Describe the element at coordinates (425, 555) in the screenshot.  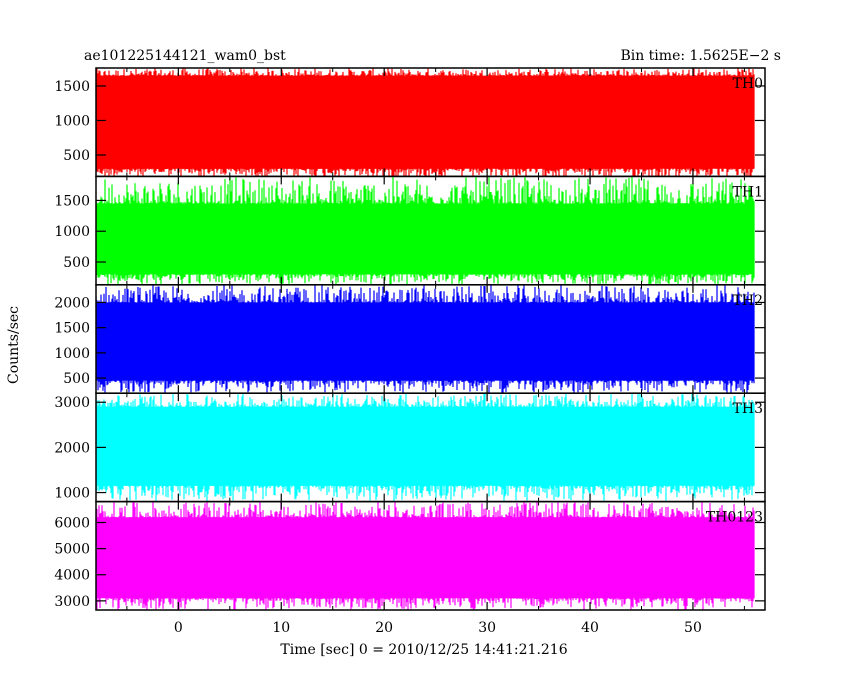
I see `series-th0123` at that location.